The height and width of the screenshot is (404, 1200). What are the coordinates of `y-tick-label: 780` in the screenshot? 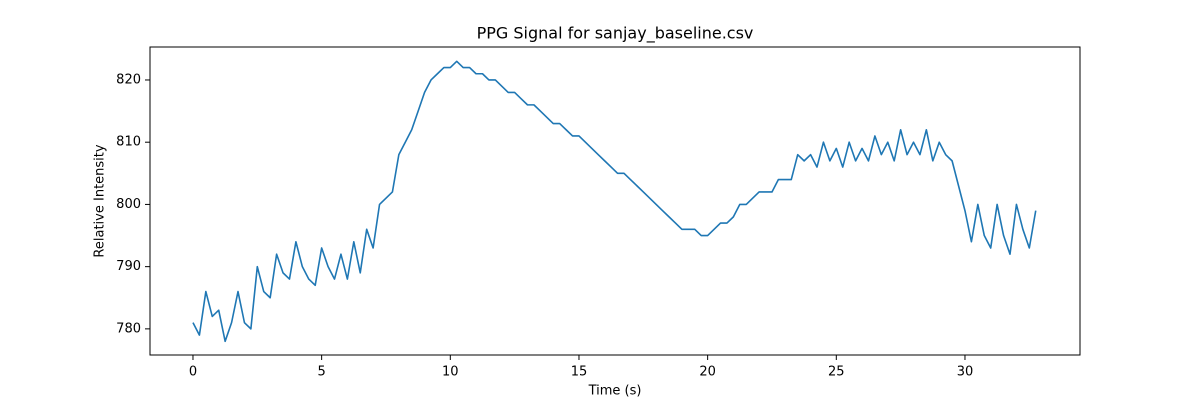 It's located at (128, 328).